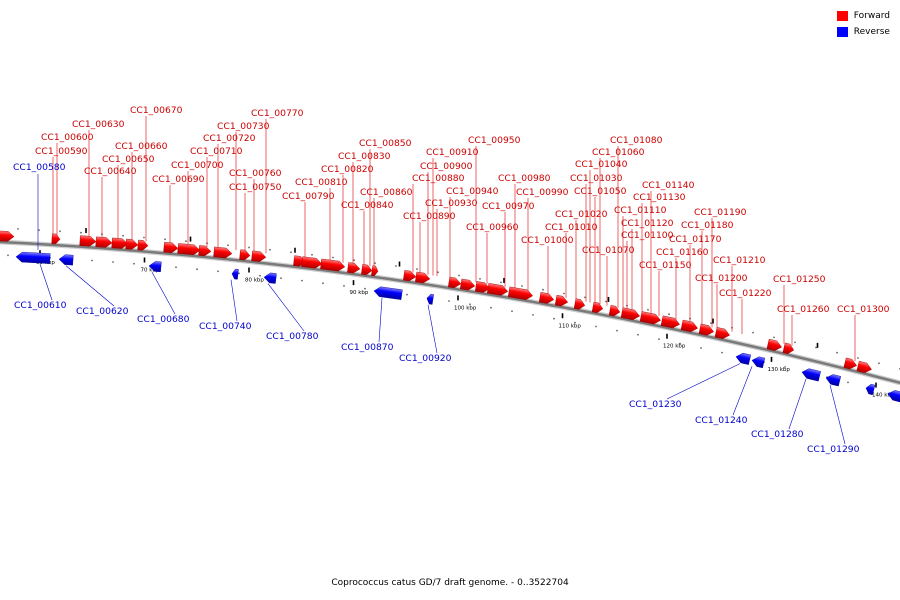 This screenshot has height=600, width=900. I want to click on forward-gene-label: CC1_01020, so click(581, 214).